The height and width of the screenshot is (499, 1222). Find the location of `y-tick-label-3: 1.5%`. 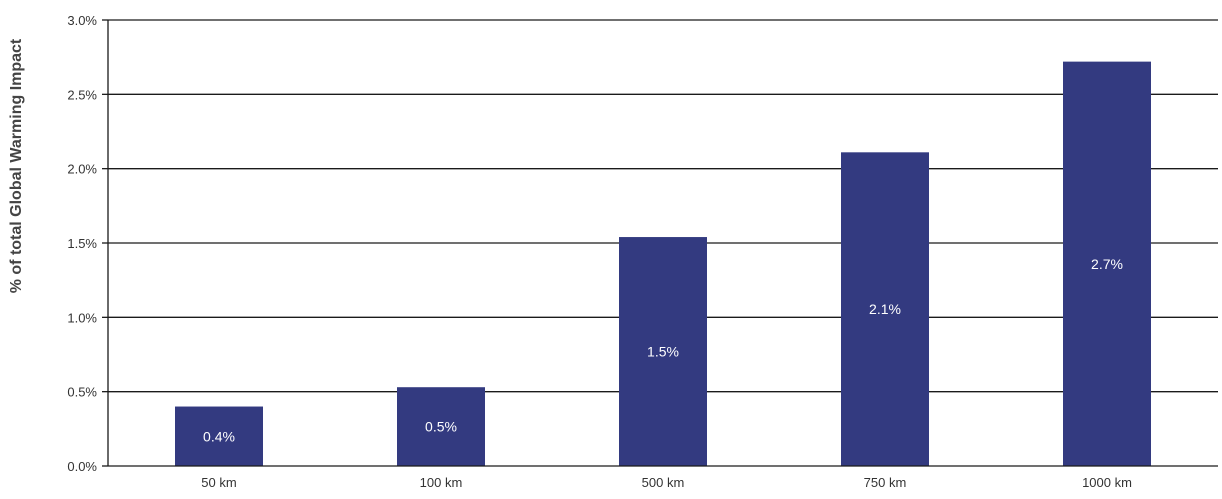

y-tick-label-3: 1.5% is located at coordinates (82, 243).